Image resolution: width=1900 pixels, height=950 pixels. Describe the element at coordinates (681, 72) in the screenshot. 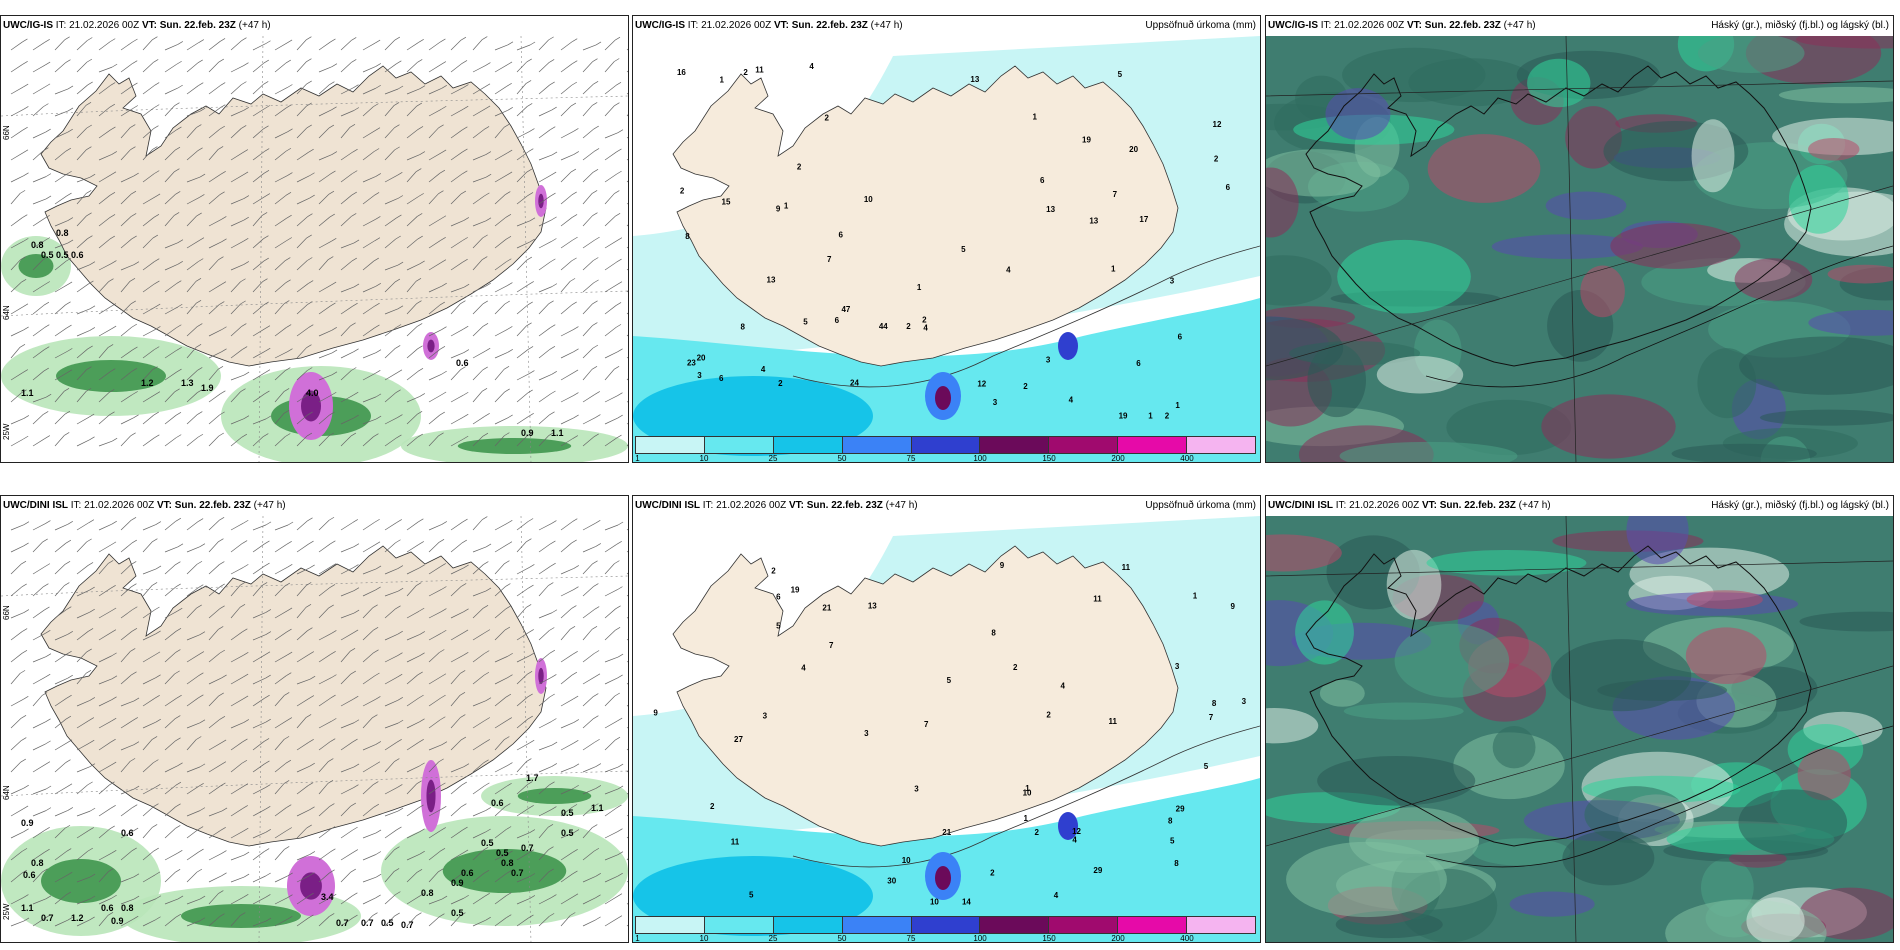

I see `precip-amount-label: 16` at that location.